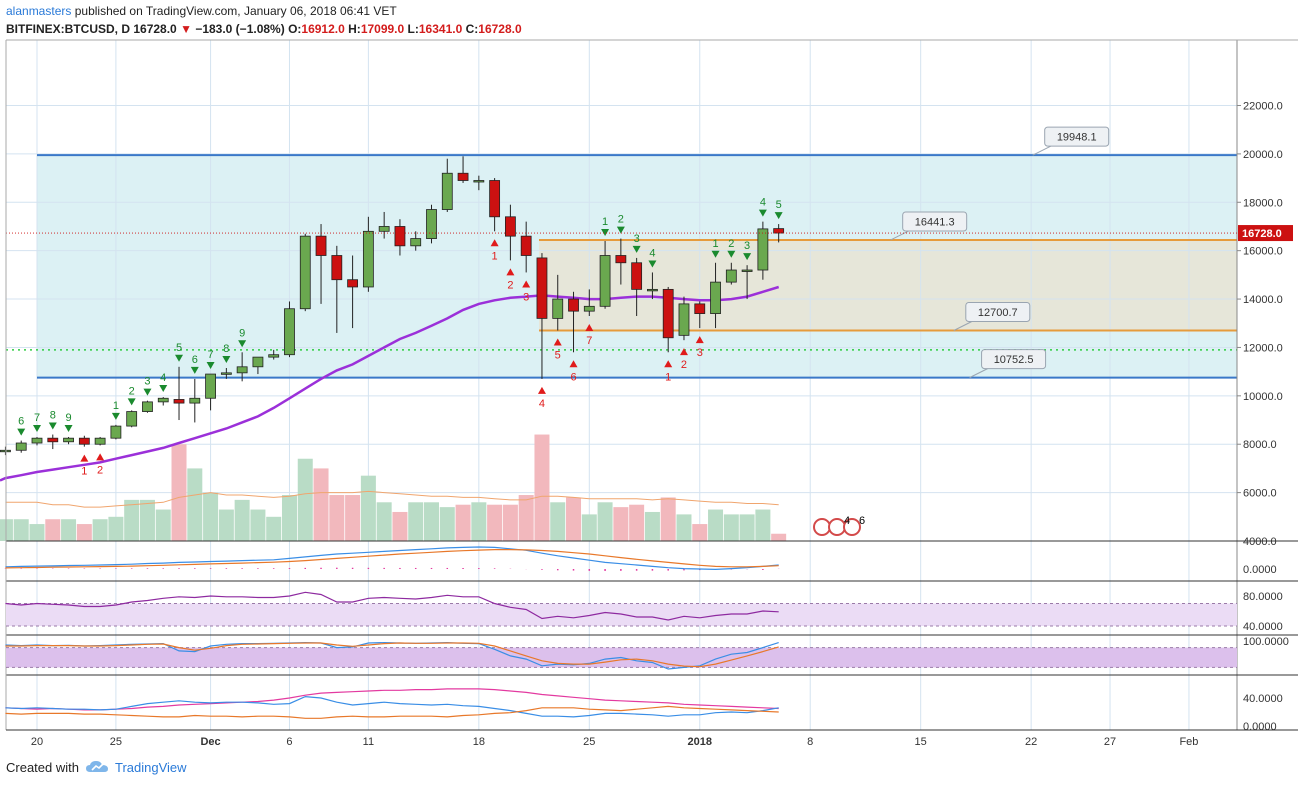 The width and height of the screenshot is (1300, 786). What do you see at coordinates (116, 742) in the screenshot?
I see `time-tick-label: 25` at bounding box center [116, 742].